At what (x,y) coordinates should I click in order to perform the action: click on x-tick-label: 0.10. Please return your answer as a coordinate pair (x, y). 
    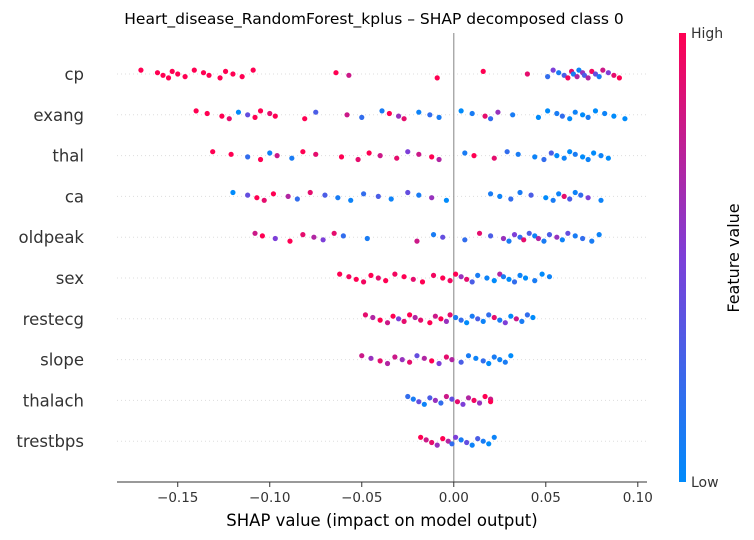
    Looking at the image, I should click on (638, 498).